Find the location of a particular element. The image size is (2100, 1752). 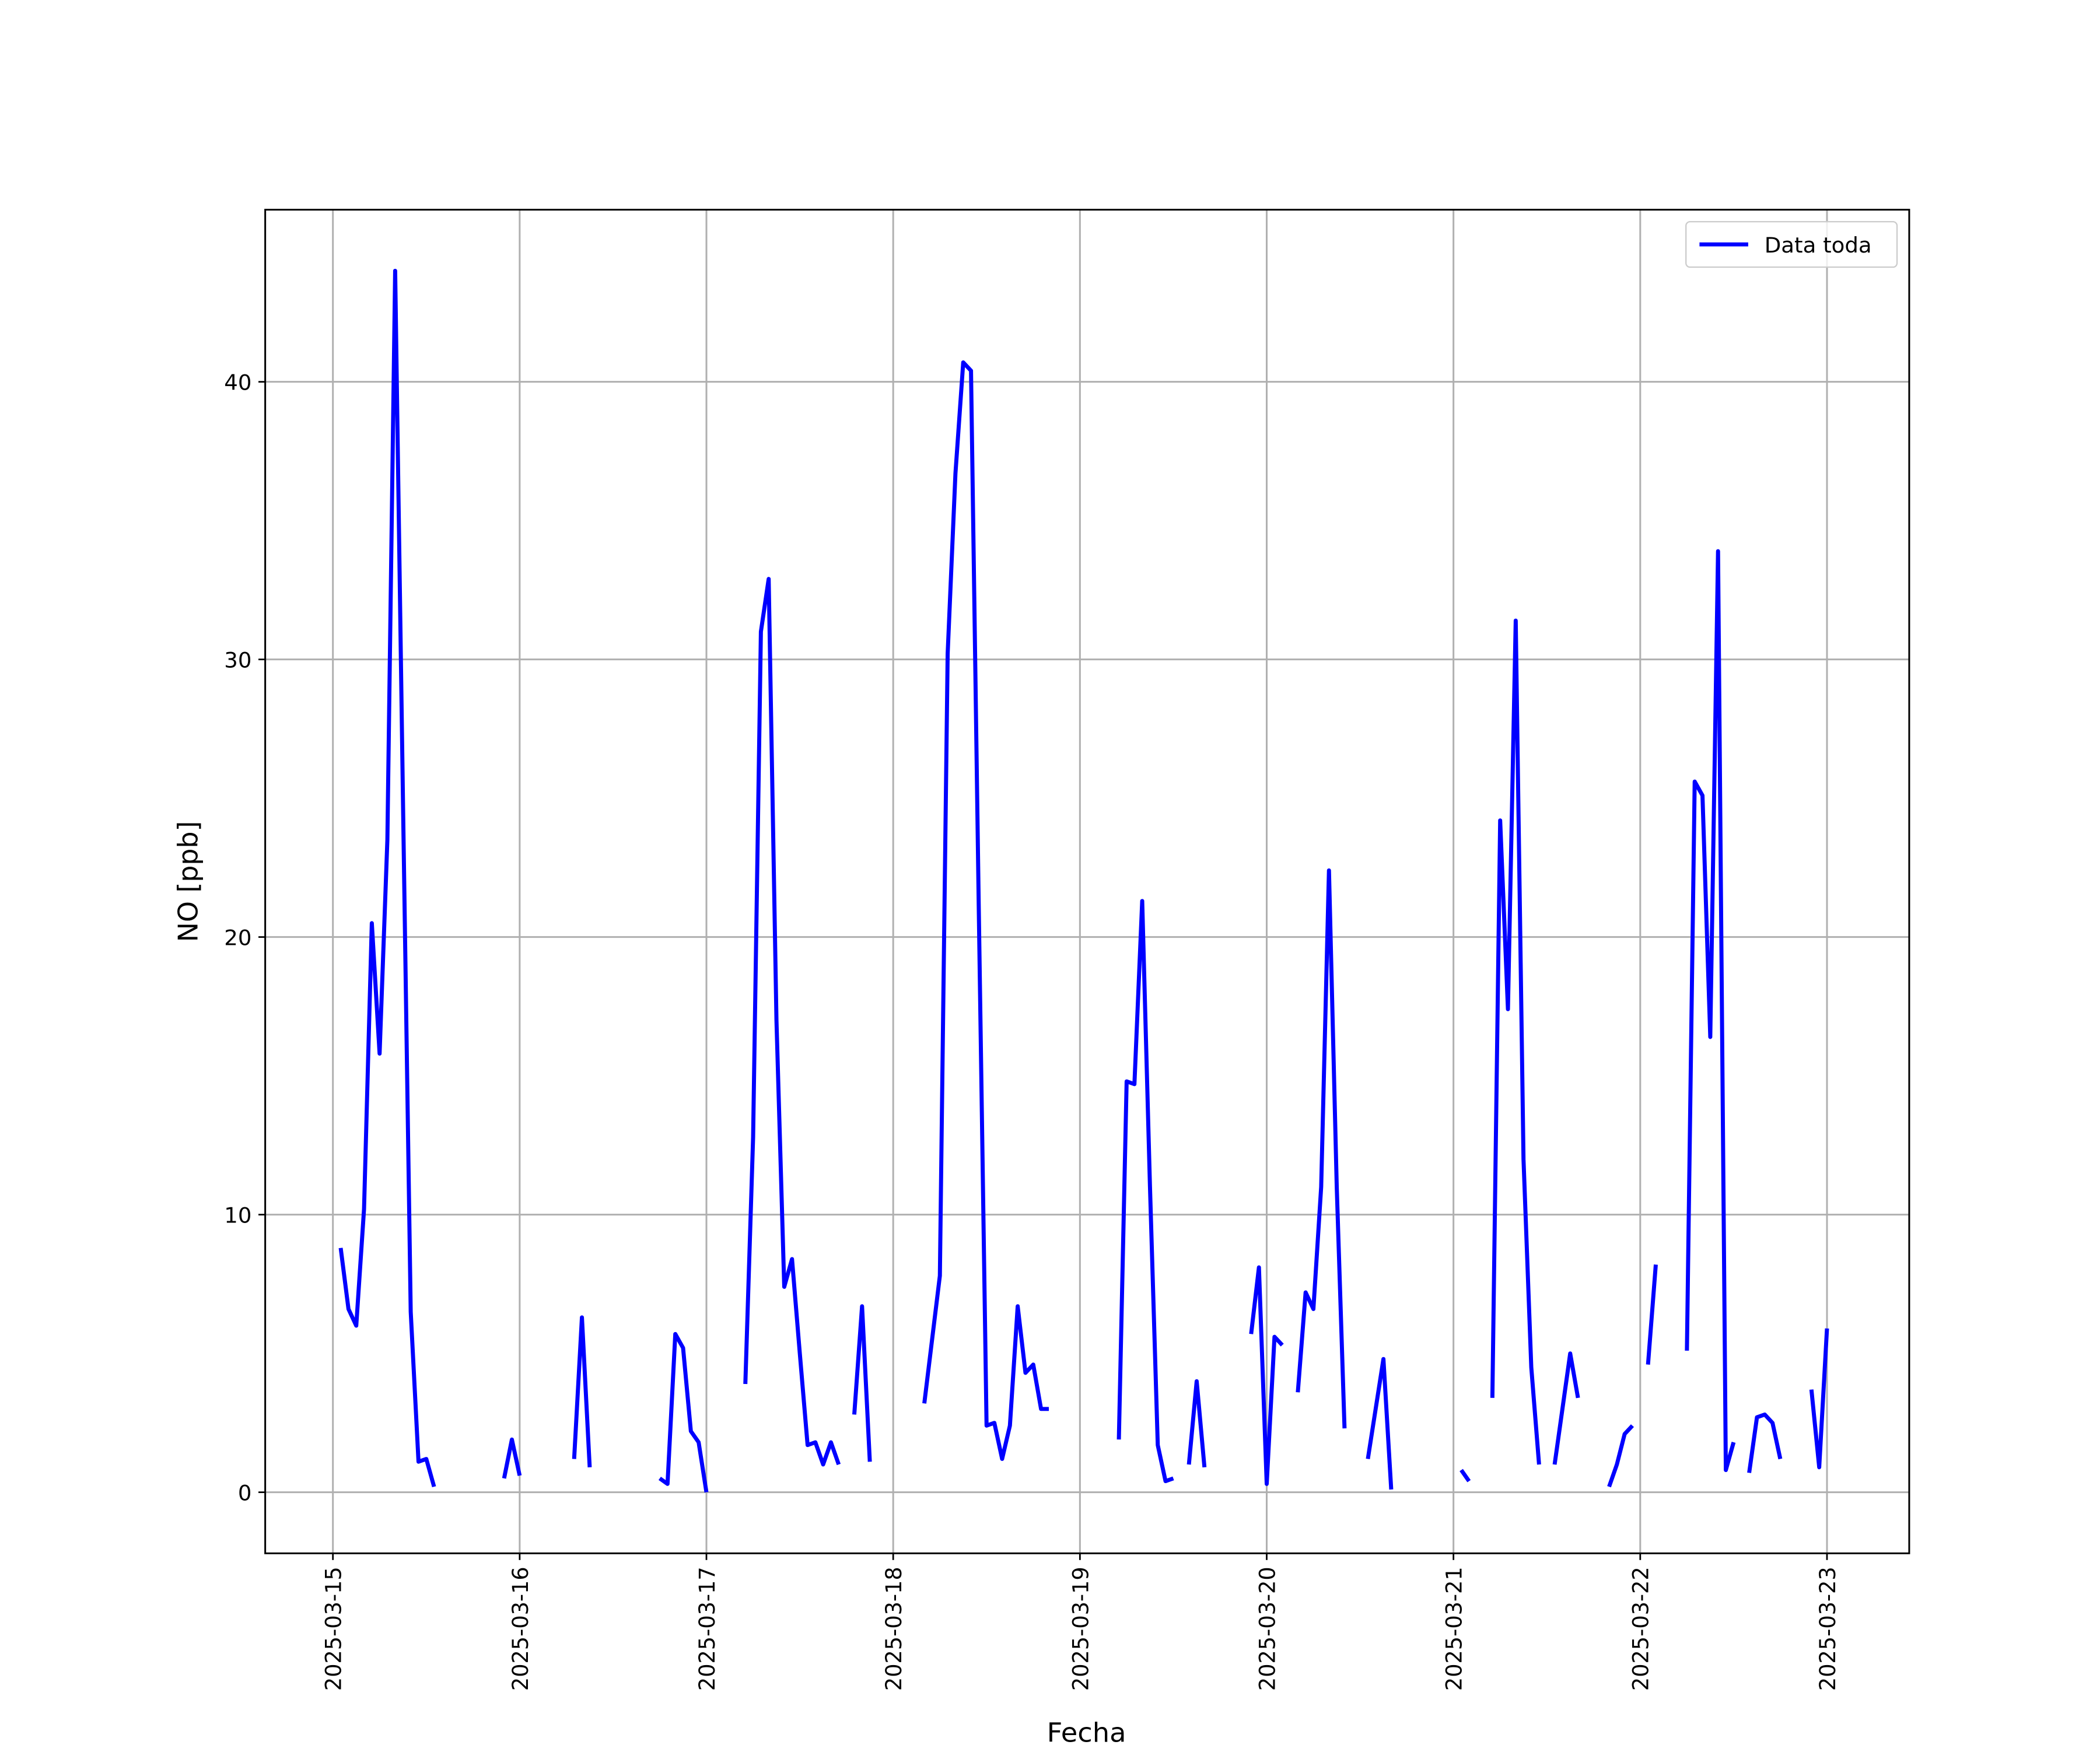

y-tick-label: 10 is located at coordinates (237, 1215).